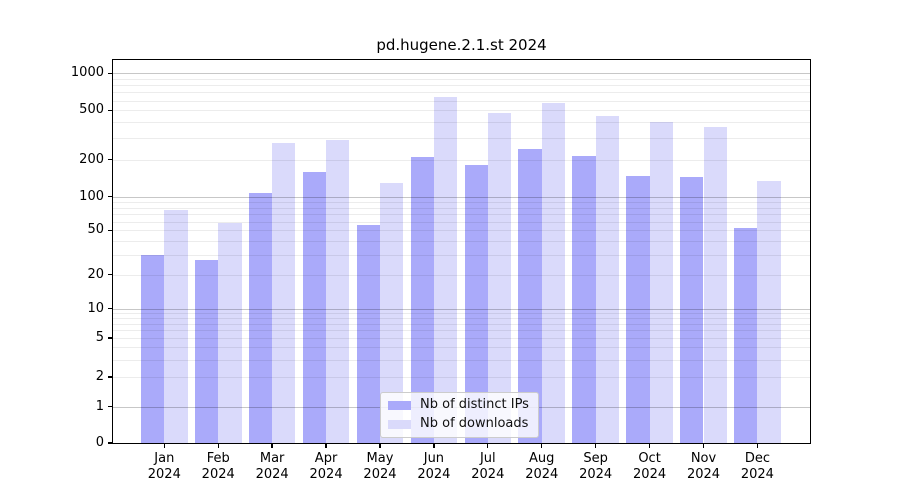  What do you see at coordinates (95, 230) in the screenshot?
I see `y-tick-label: 50` at bounding box center [95, 230].